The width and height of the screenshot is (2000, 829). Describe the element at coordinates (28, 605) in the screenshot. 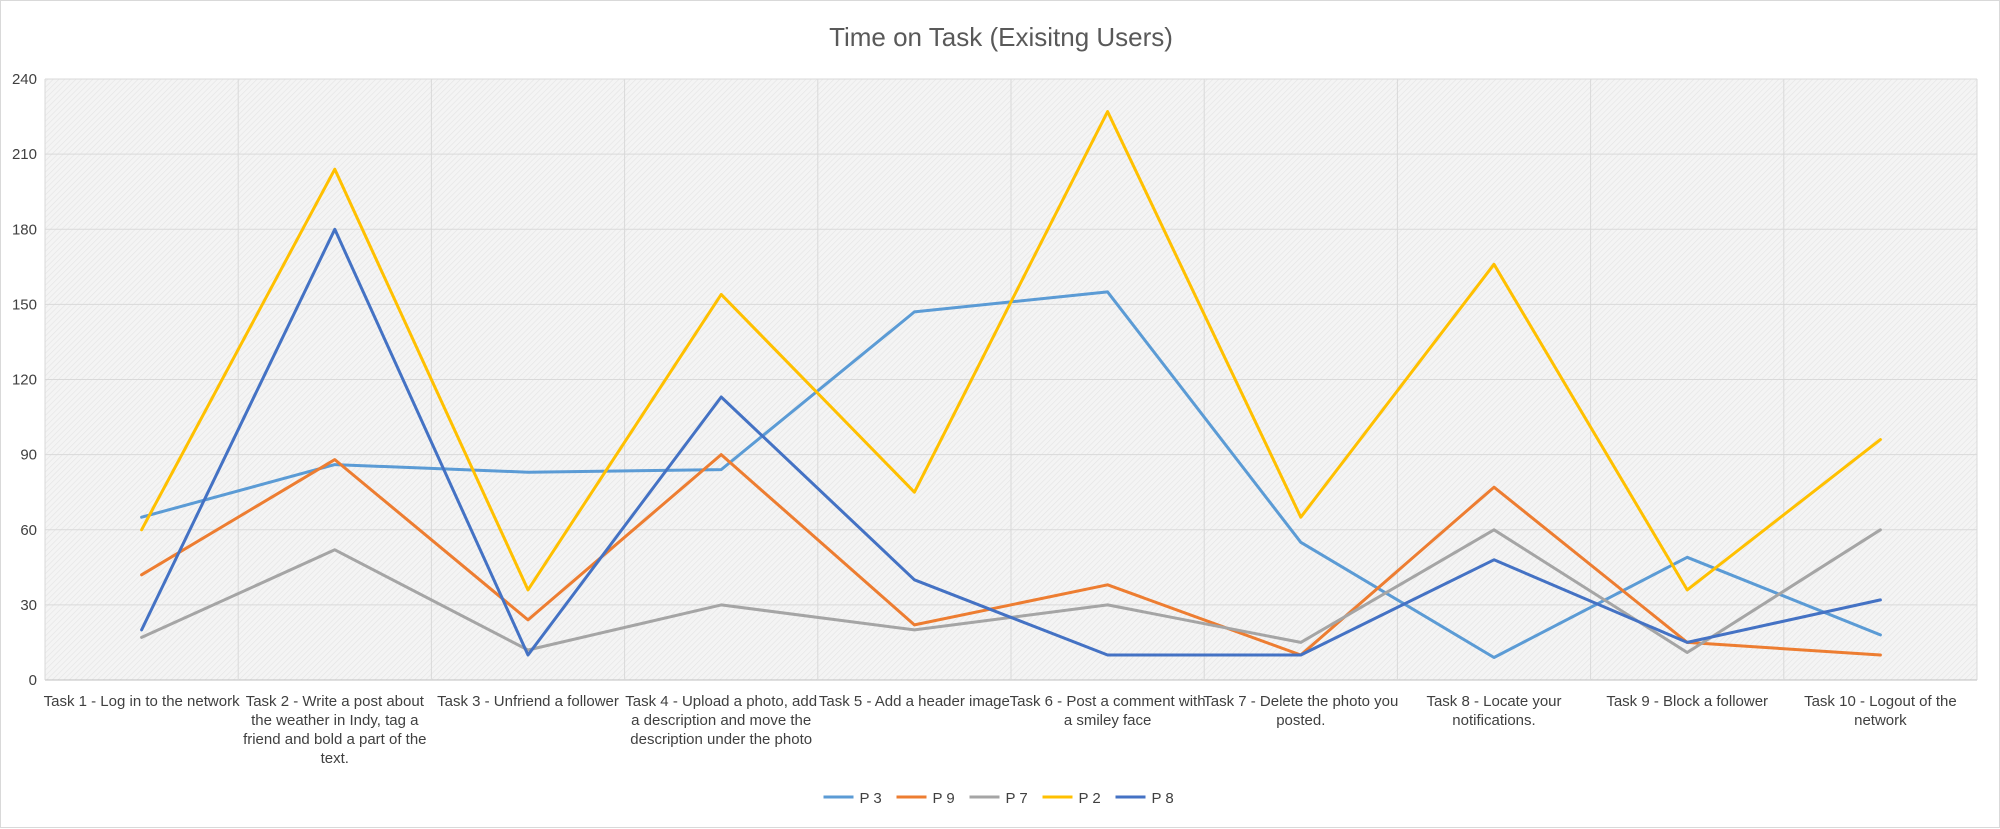

I see `y-tick-label: 30` at that location.